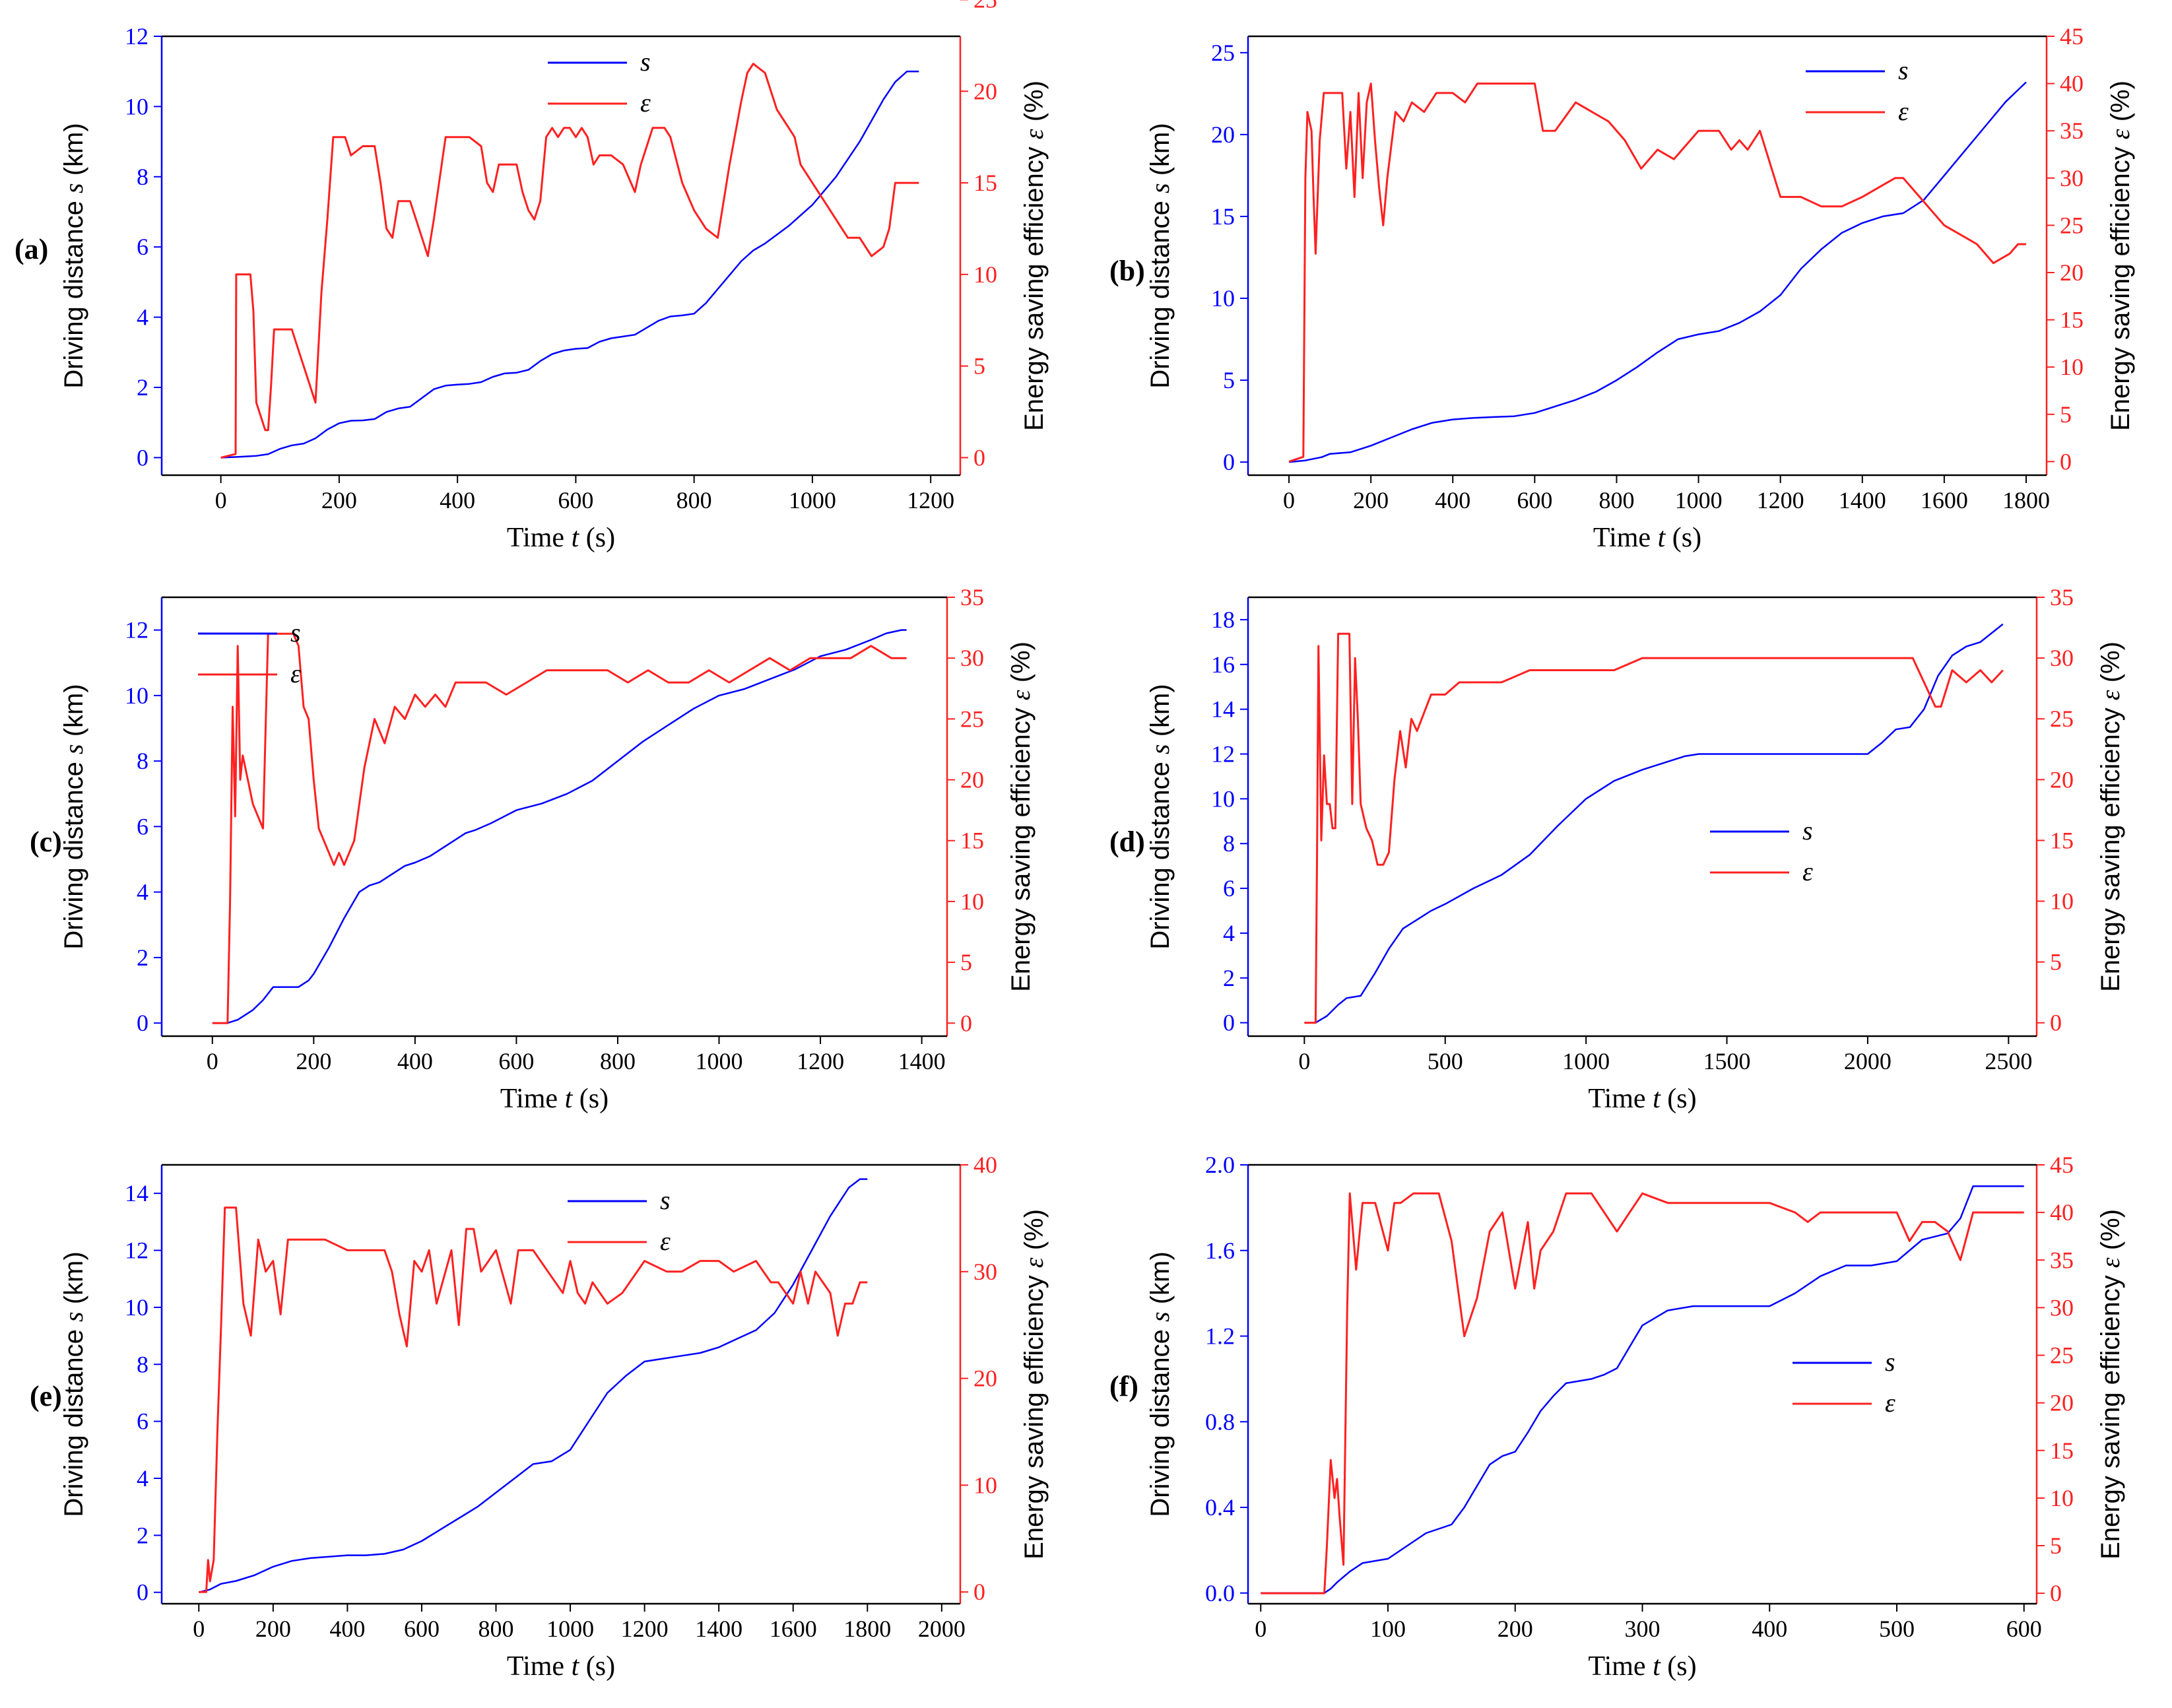  Describe the element at coordinates (1223, 216) in the screenshot. I see `left-y-tick-label: 15` at that location.